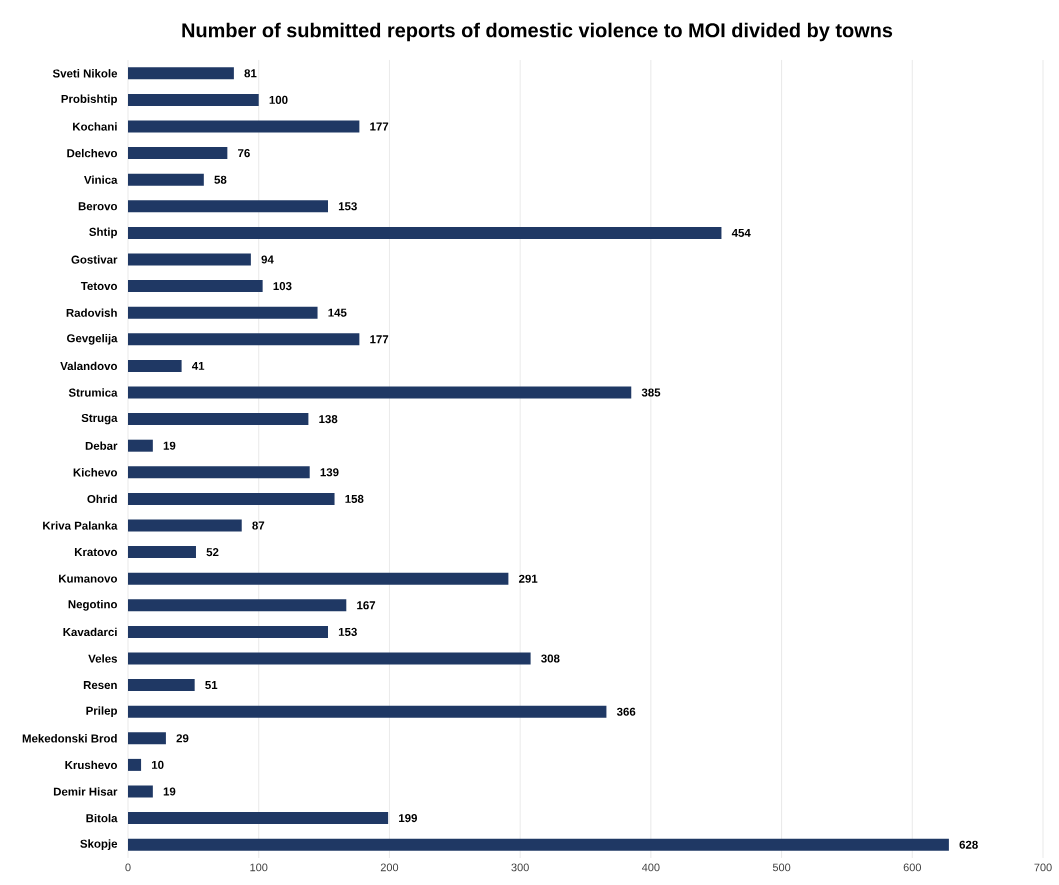 The image size is (1059, 885). I want to click on data-label: 76, so click(244, 153).